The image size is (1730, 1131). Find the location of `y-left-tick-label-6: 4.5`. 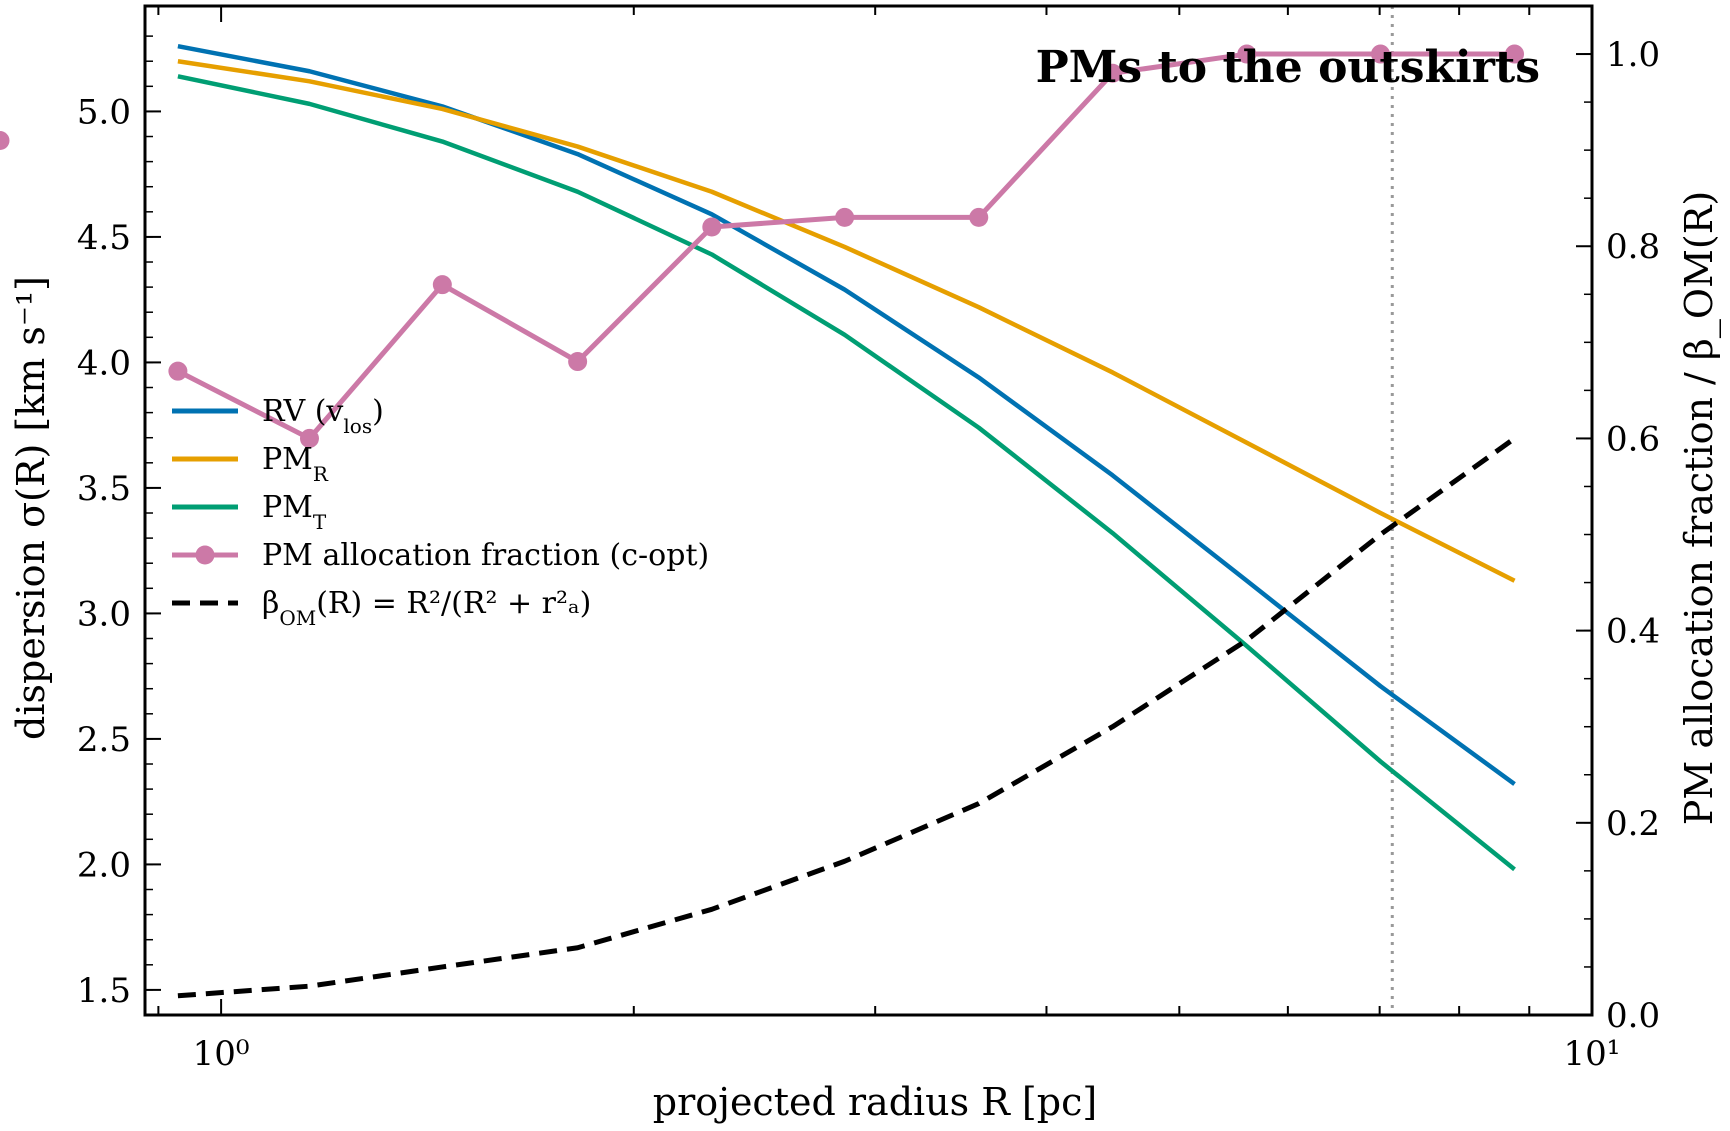

y-left-tick-label-6: 4.5 is located at coordinates (104, 238).